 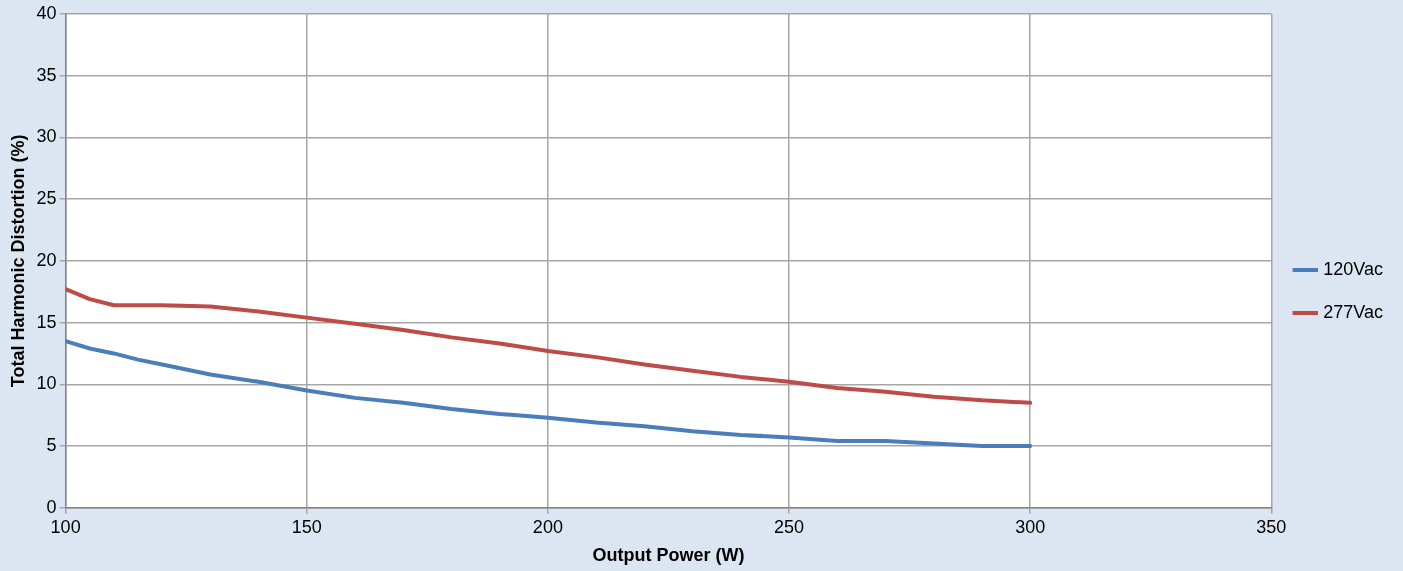 I want to click on x-axis-title: Output Power (W), so click(x=668, y=555).